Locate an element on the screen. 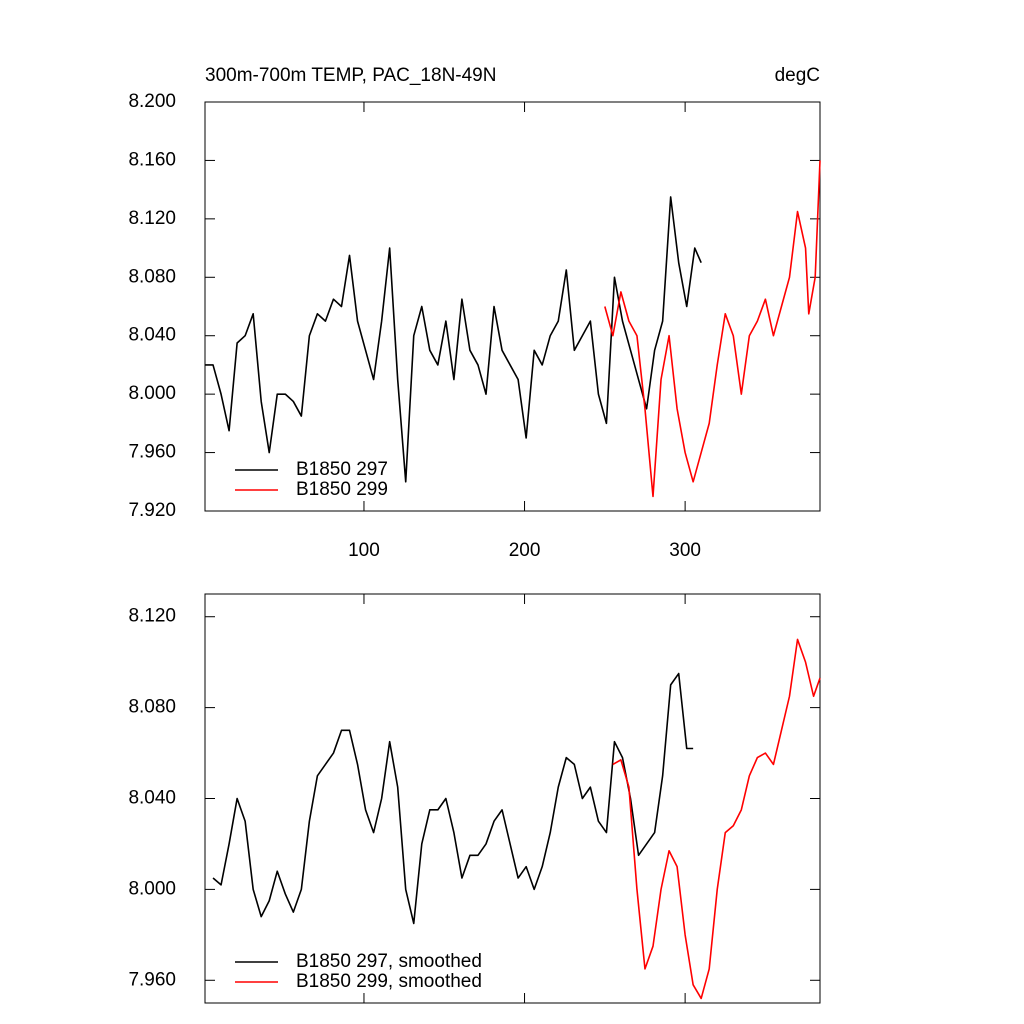 The image size is (1024, 1024). chart-title: 300m-700m TEMP, PAC_18N-49N is located at coordinates (350, 75).